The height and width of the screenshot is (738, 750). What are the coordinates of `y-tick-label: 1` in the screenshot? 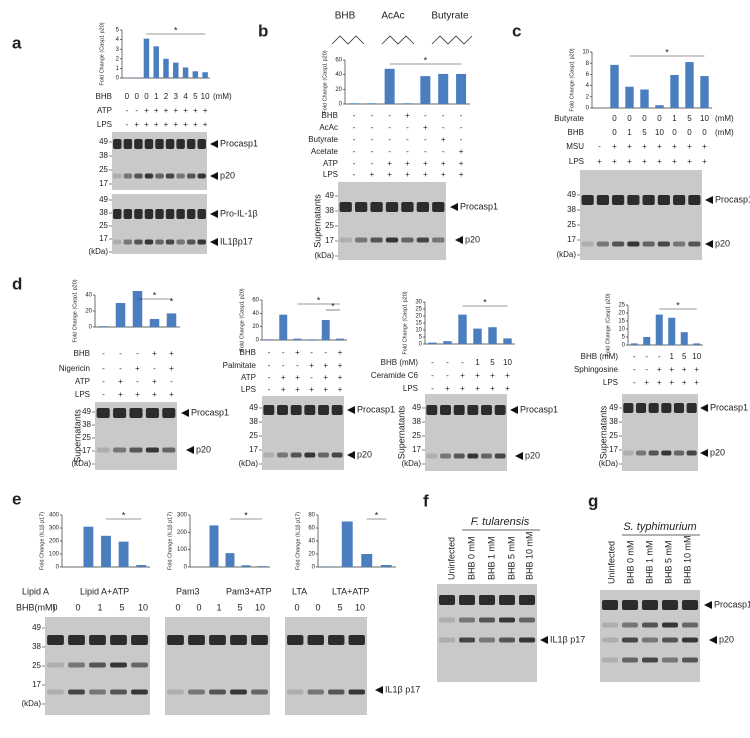 It's located at (118, 69).